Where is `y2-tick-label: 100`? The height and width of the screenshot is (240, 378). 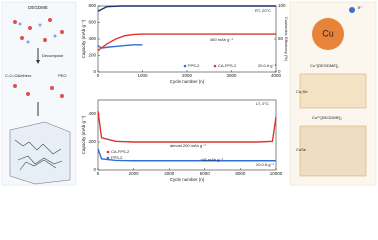 y2-tick-label: 100 is located at coordinates (282, 5).